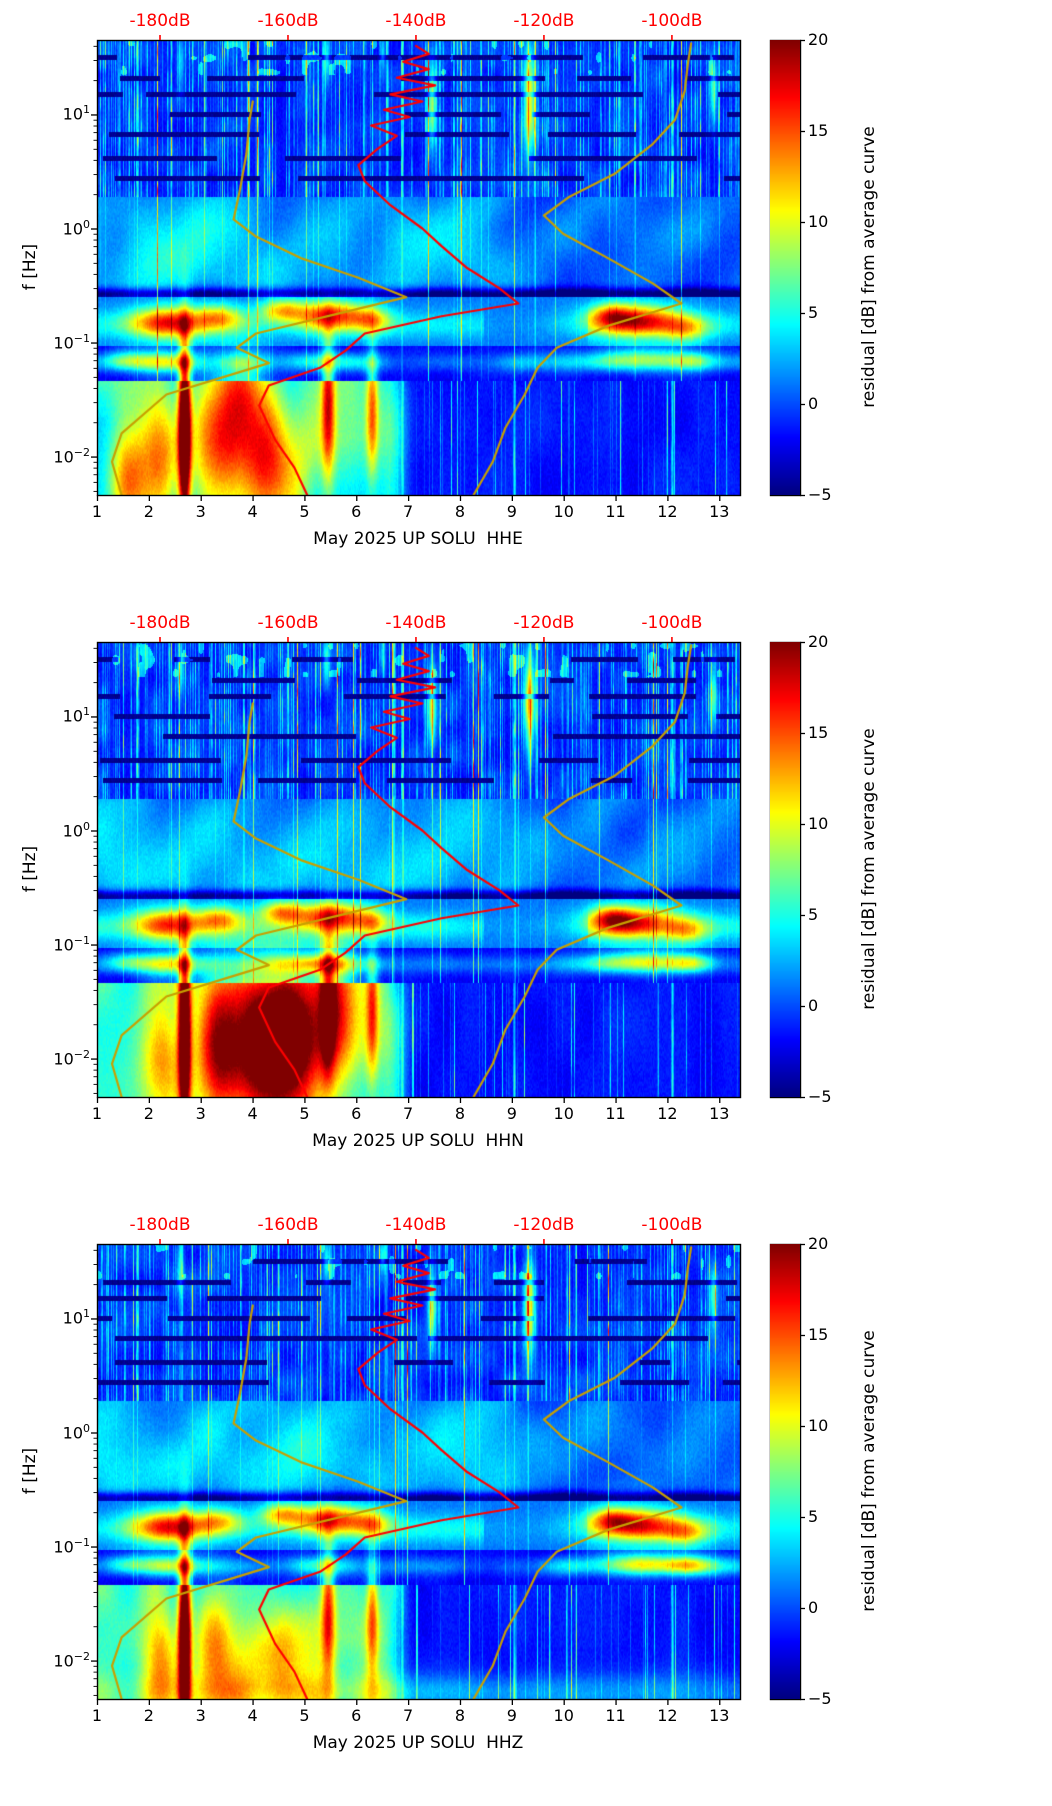 Image resolution: width=1052 pixels, height=1806 pixels. I want to click on colorbar-hhn, so click(785, 869).